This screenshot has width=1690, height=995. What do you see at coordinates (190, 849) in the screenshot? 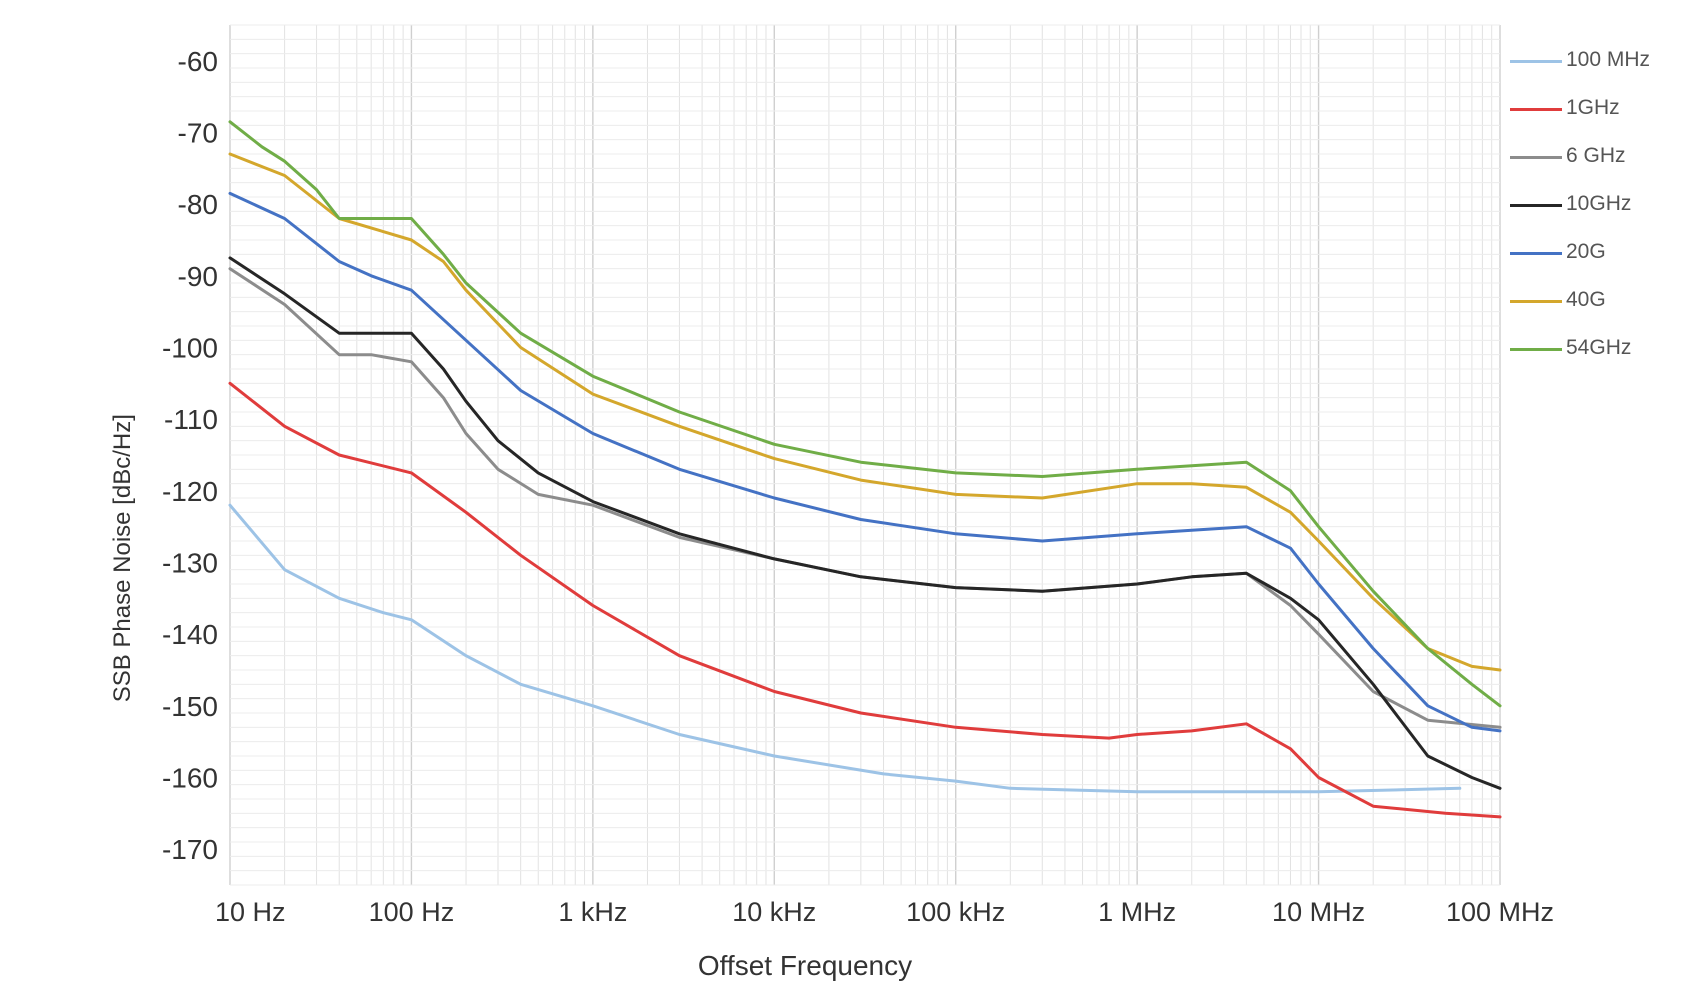
I see `y-tick-label: -170` at bounding box center [190, 849].